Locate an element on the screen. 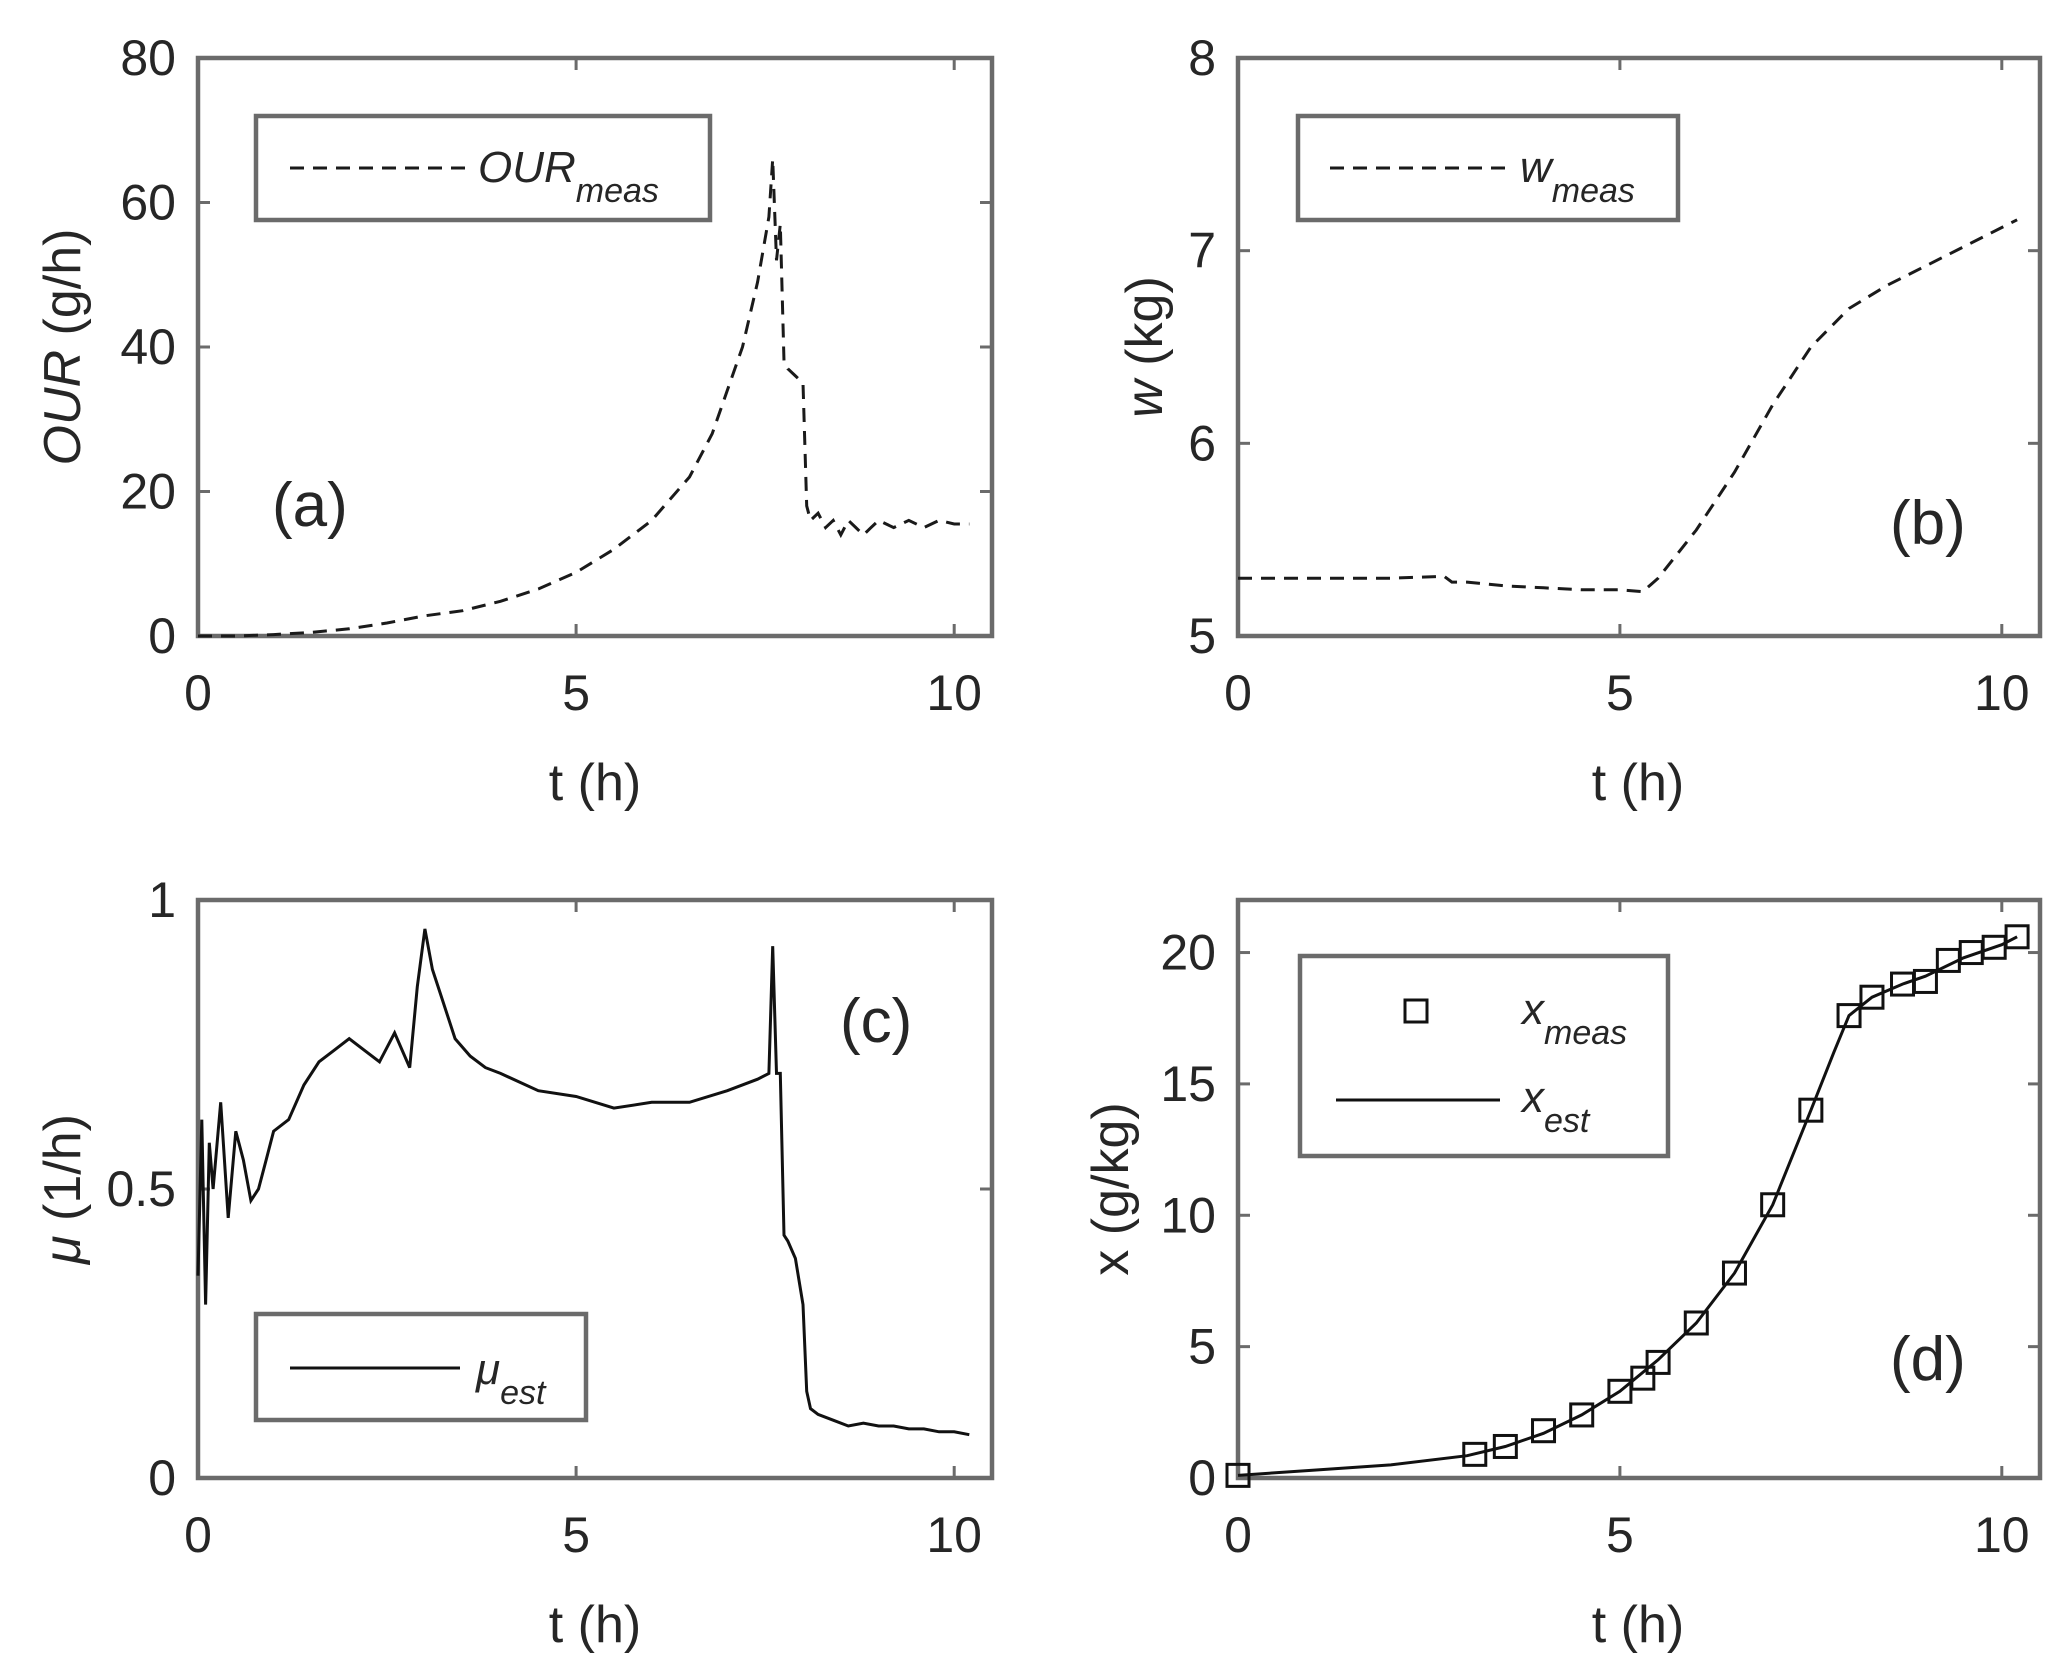 The width and height of the screenshot is (2064, 1672). panel-c-xlabel: t (h) is located at coordinates (595, 1625).